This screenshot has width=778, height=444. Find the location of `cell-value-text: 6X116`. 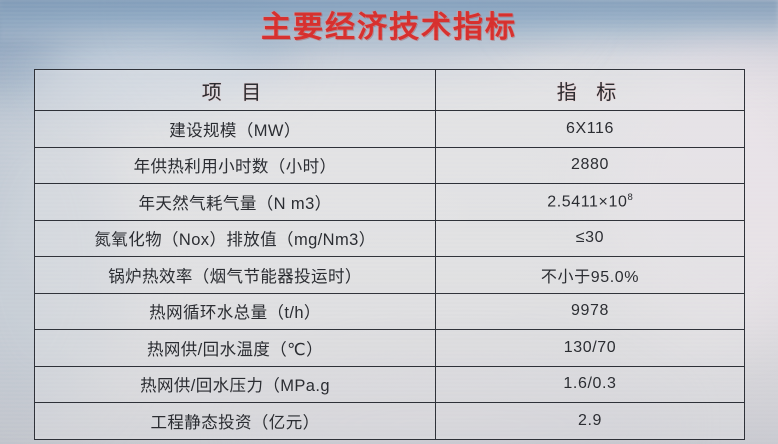

cell-value-text: 6X116 is located at coordinates (590, 128).